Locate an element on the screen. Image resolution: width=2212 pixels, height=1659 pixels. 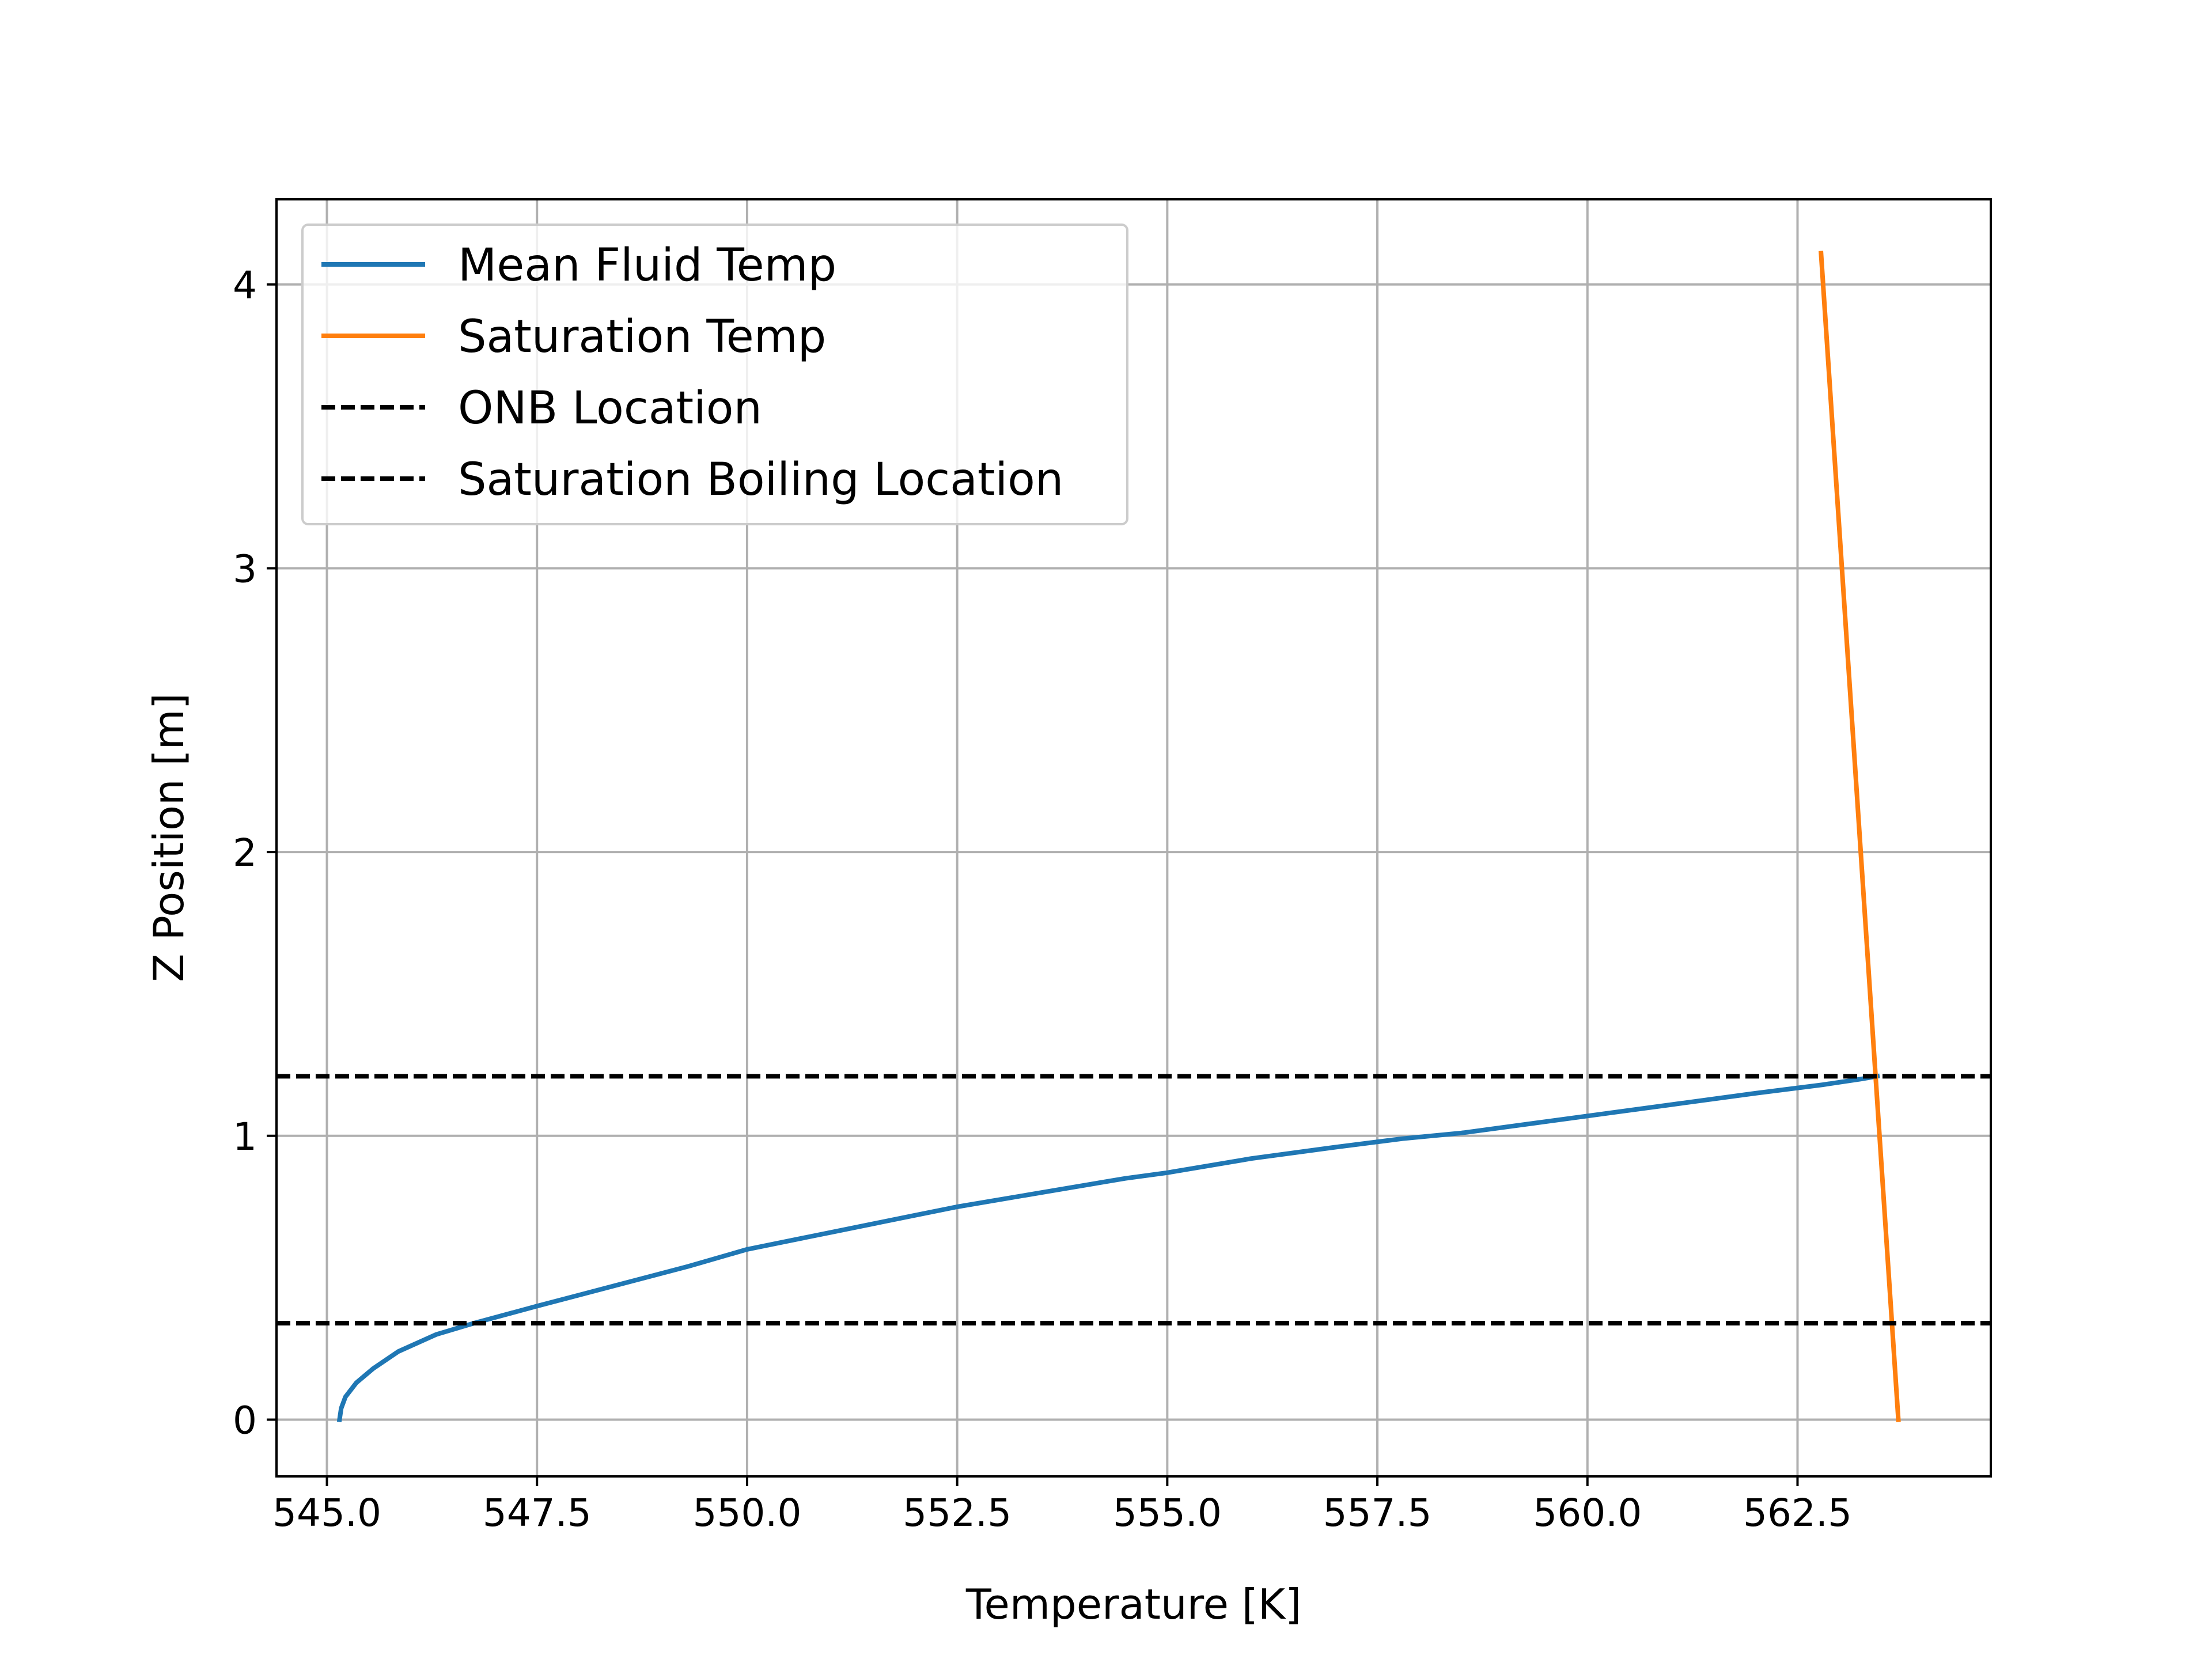
legend-label: ONB Location is located at coordinates (610, 408).